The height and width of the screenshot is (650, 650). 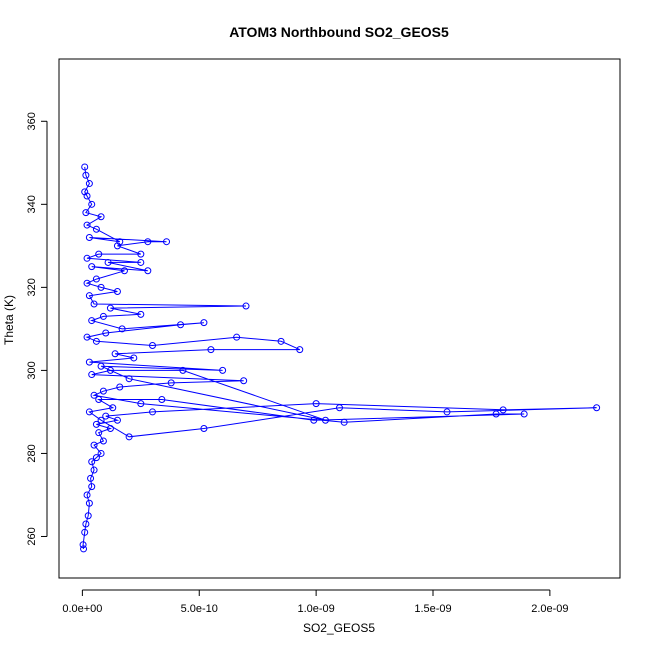 I want to click on x-tick-label: 1.5e-09, so click(x=432, y=609).